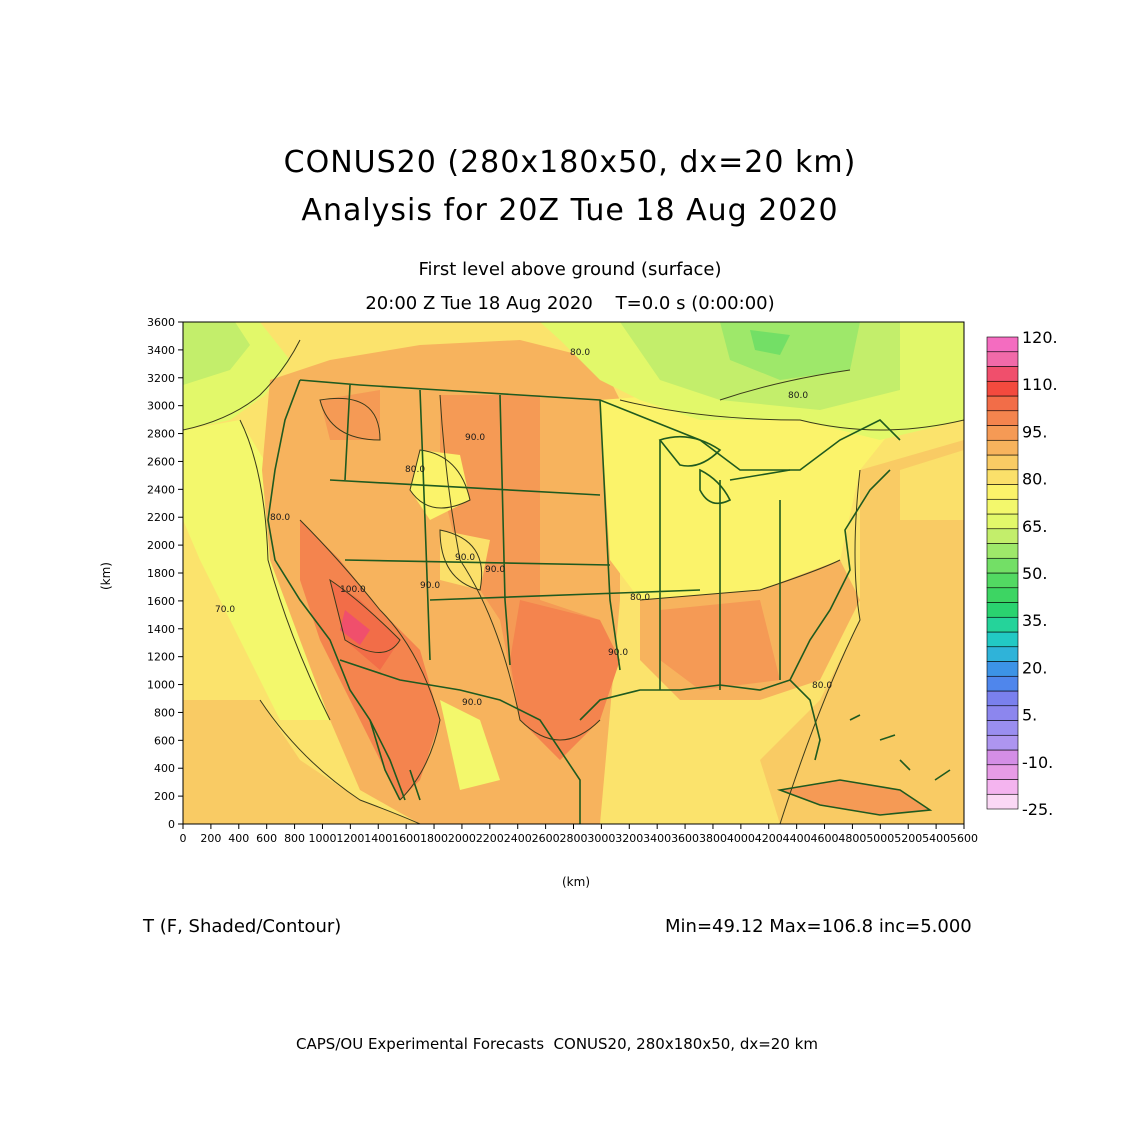 Image resolution: width=1148 pixels, height=1148 pixels. I want to click on x-tick-label: 2000, so click(462, 838).